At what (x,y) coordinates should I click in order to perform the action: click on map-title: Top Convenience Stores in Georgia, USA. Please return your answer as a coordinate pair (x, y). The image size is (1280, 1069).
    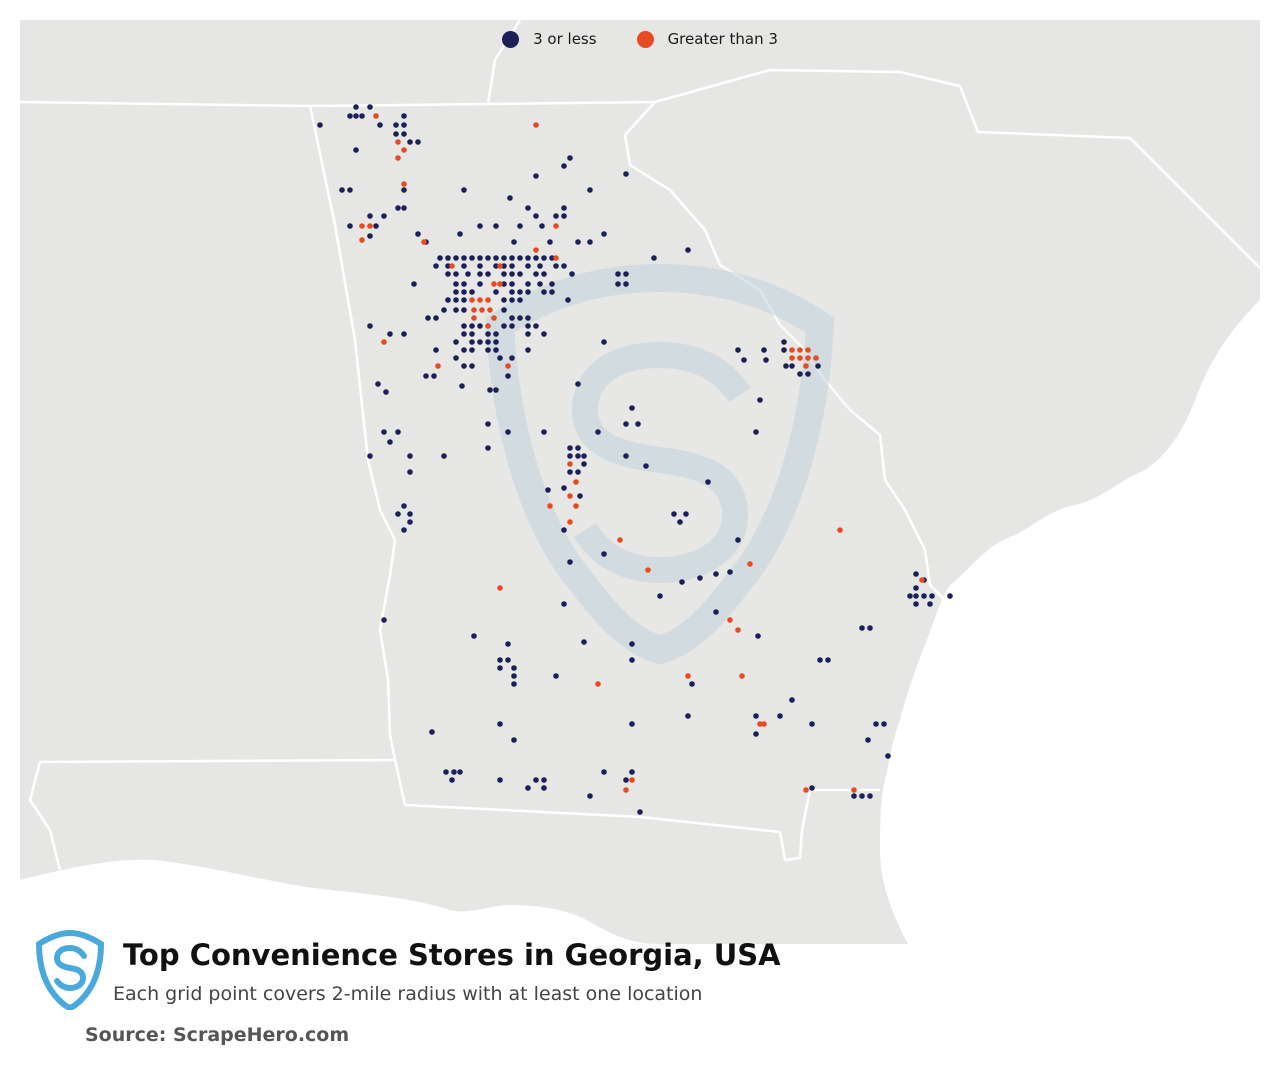
    Looking at the image, I should click on (452, 955).